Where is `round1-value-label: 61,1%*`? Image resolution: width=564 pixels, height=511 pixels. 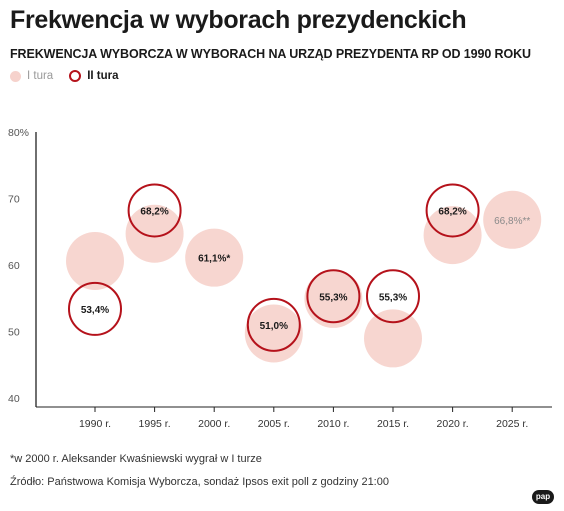
round1-value-label: 61,1%* is located at coordinates (214, 259).